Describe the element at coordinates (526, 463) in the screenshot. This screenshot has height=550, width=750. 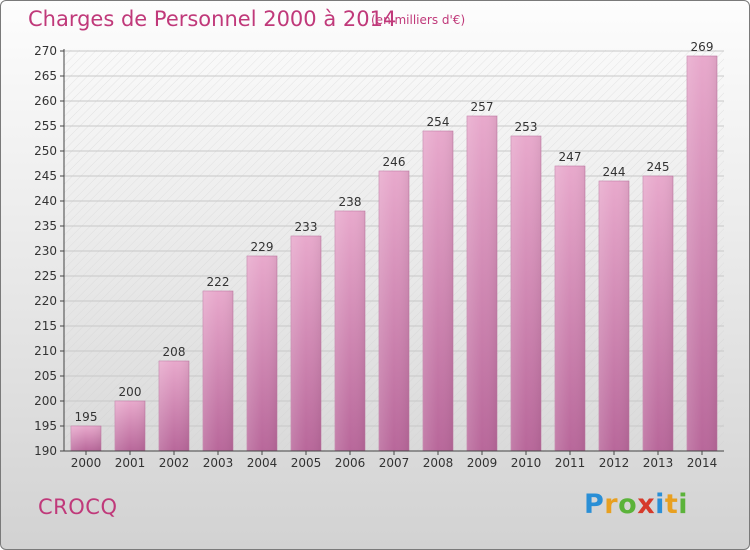
I see `x-tick-label: 2010` at that location.